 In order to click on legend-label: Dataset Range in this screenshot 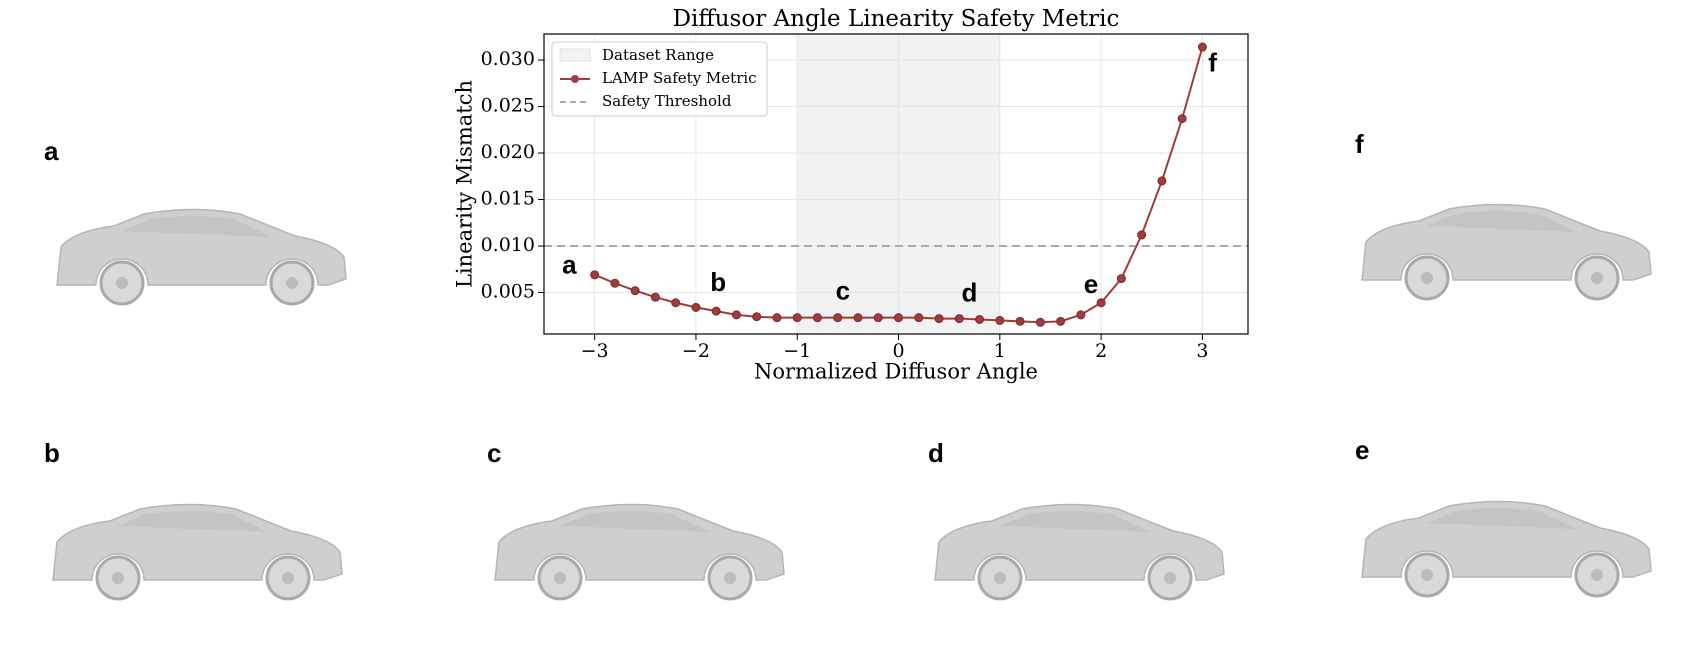, I will do `click(658, 55)`.